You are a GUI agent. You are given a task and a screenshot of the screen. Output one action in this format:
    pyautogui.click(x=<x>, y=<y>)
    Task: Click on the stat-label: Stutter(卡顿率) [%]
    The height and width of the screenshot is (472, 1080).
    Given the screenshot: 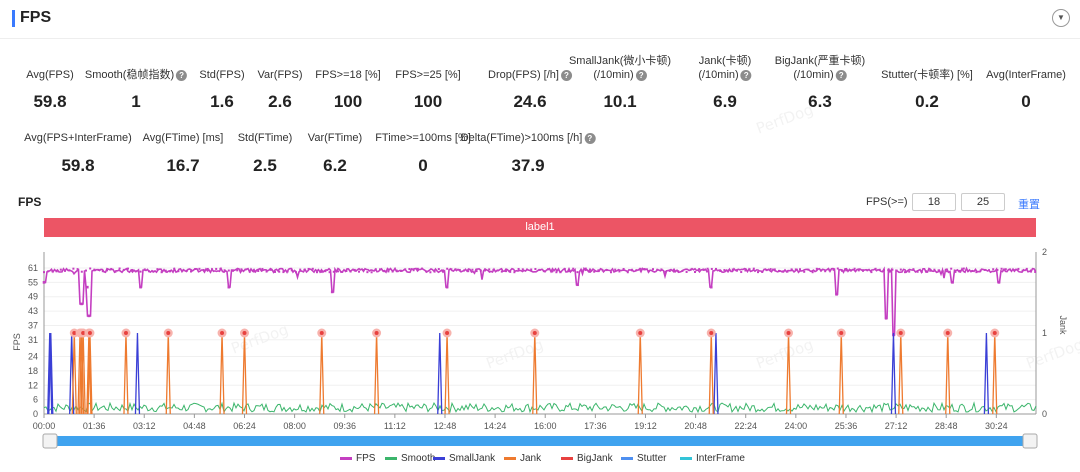 What is the action you would take?
    pyautogui.click(x=927, y=75)
    